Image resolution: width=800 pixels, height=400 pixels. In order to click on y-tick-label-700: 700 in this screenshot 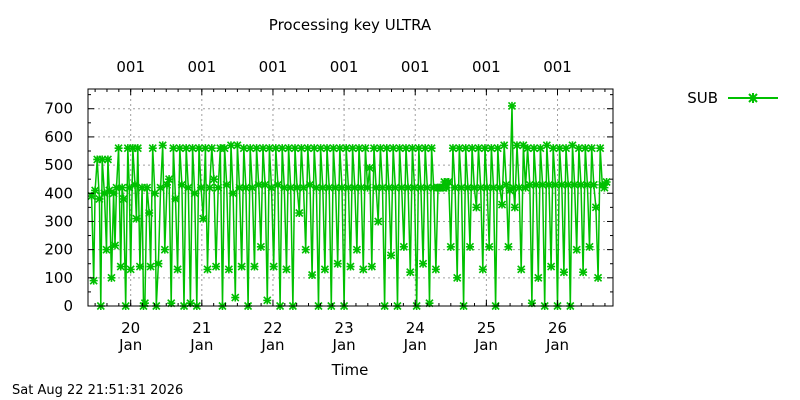, I will do `click(58, 109)`.